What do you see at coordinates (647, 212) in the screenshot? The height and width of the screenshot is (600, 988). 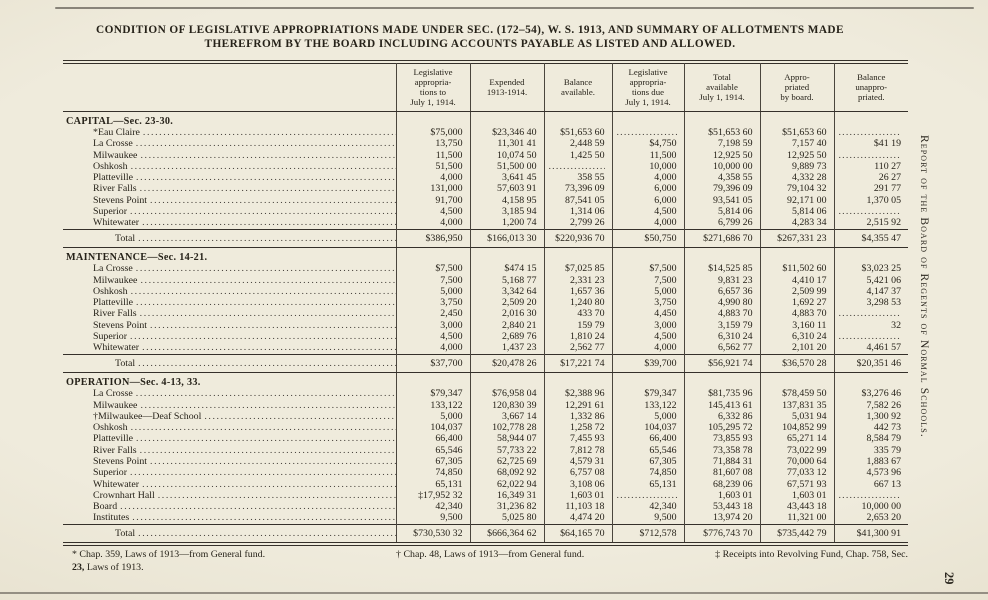 I see `table-cell: 4,500` at bounding box center [647, 212].